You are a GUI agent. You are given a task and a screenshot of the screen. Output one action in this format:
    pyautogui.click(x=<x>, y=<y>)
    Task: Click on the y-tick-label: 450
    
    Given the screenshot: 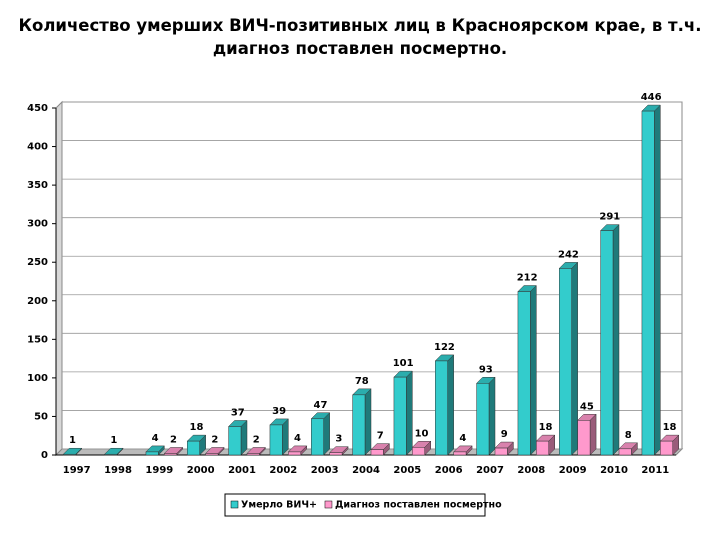 What is the action you would take?
    pyautogui.click(x=37, y=108)
    